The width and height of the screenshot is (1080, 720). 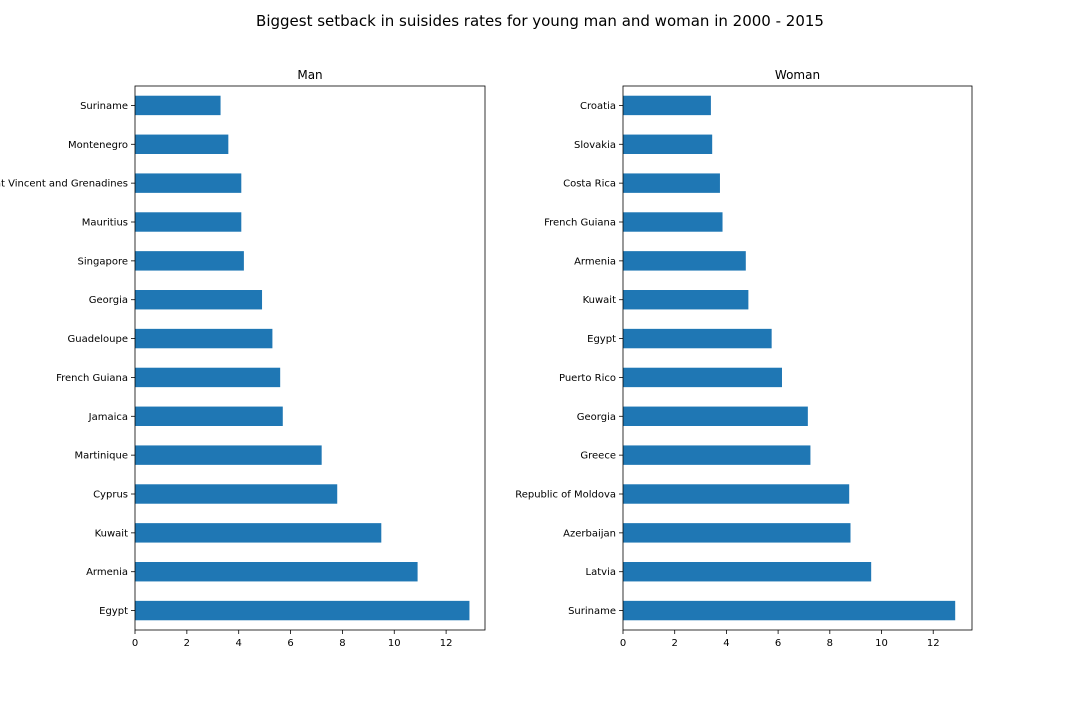 I want to click on man-x-tick-label: 2, so click(x=187, y=643).